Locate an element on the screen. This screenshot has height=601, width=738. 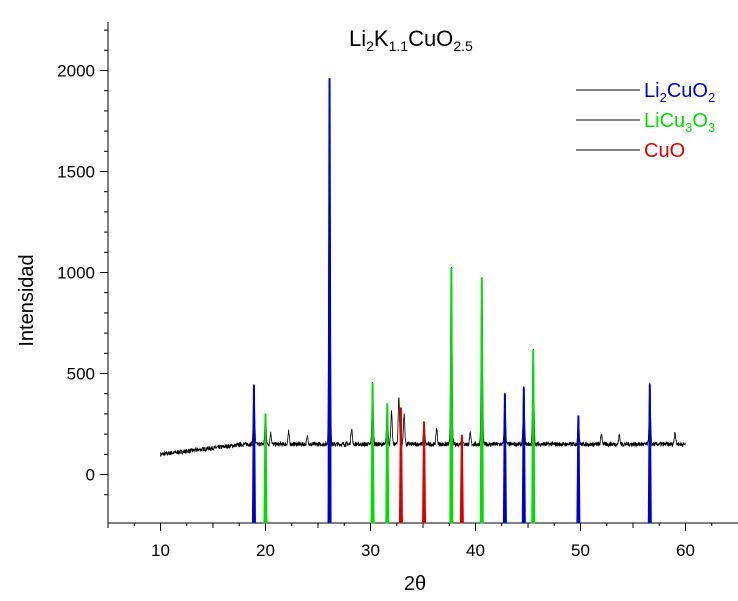
y-tick-label: 1000 is located at coordinates (76, 273).